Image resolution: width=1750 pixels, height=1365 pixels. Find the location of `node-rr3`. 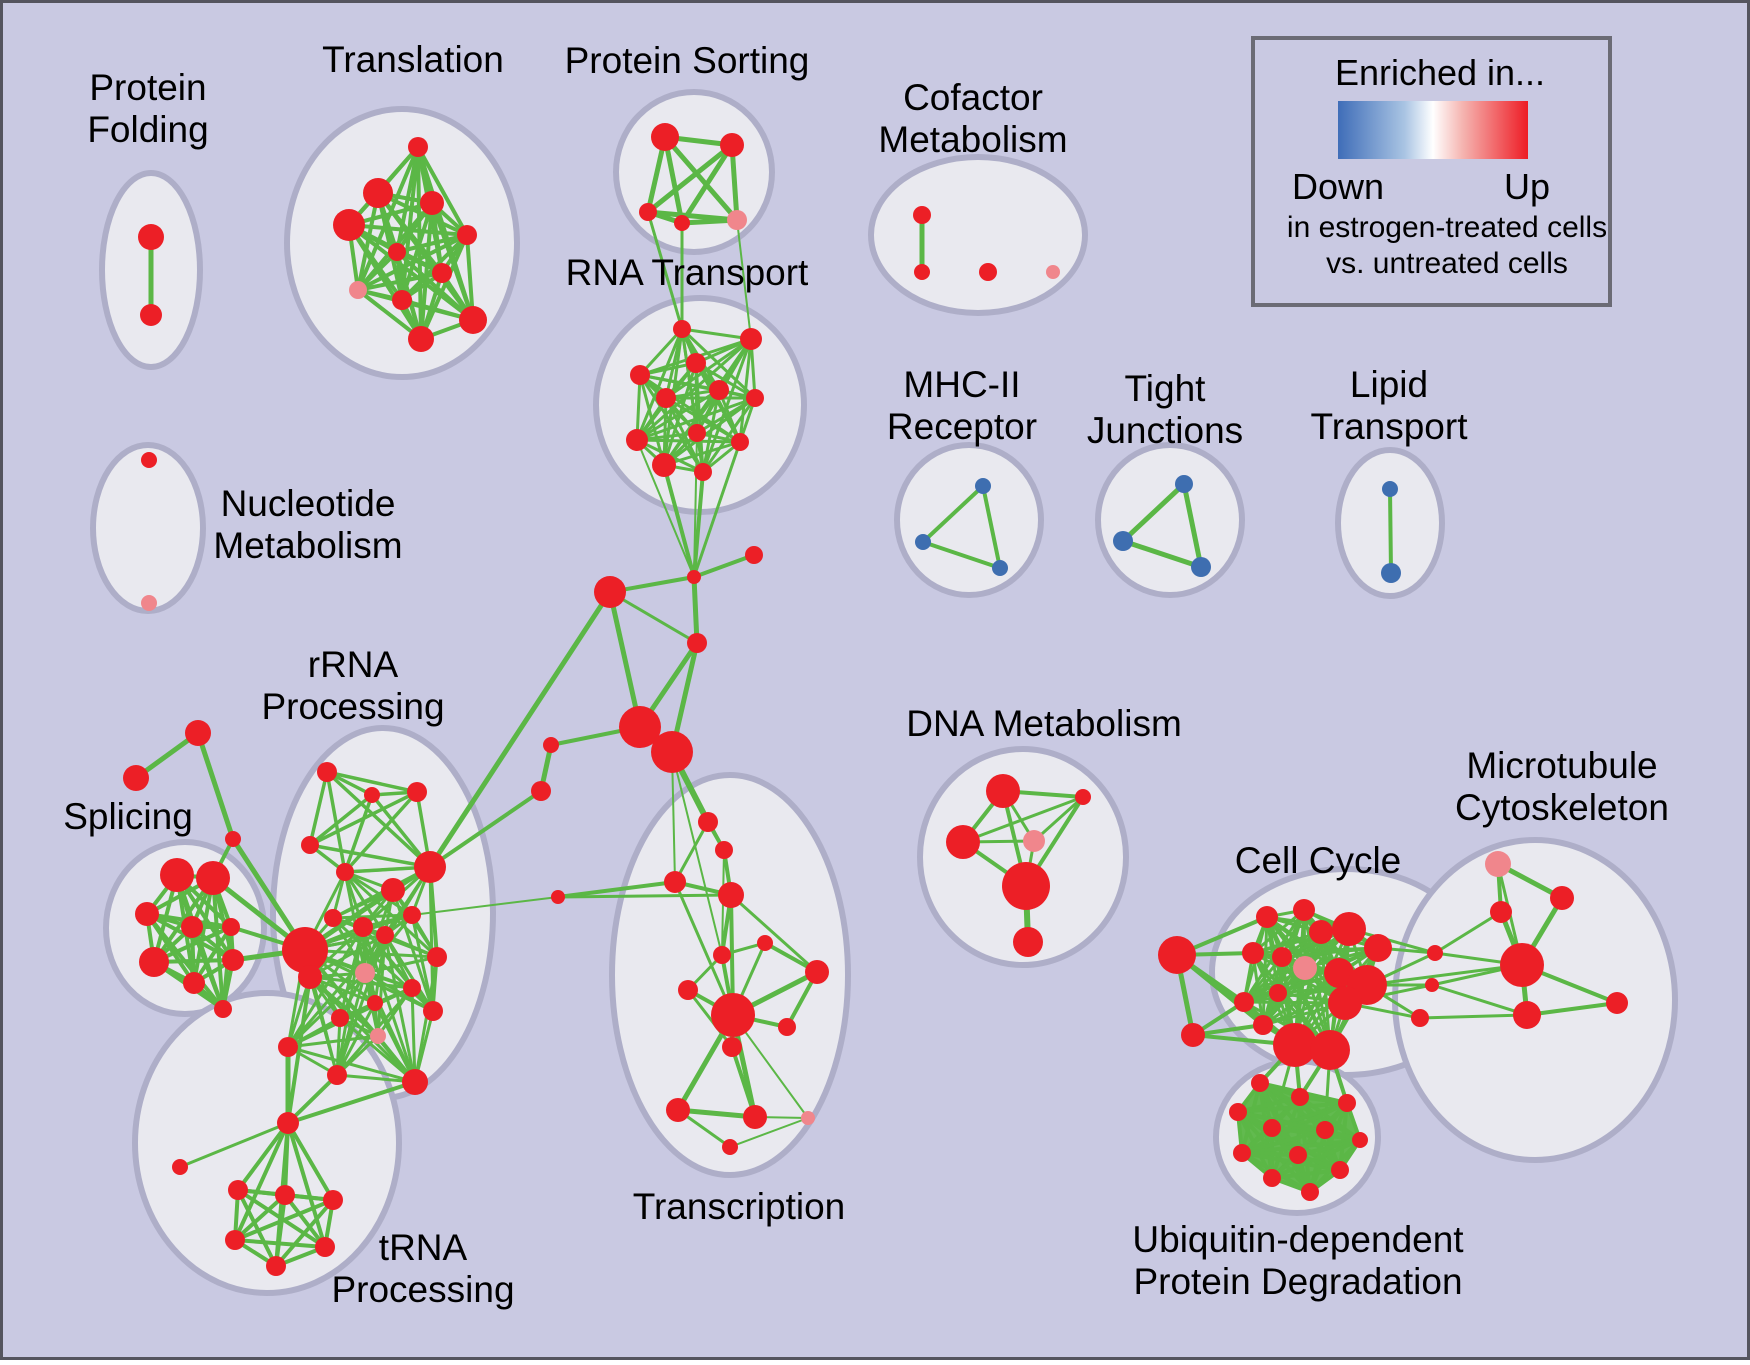

node-rr3 is located at coordinates (233, 839).